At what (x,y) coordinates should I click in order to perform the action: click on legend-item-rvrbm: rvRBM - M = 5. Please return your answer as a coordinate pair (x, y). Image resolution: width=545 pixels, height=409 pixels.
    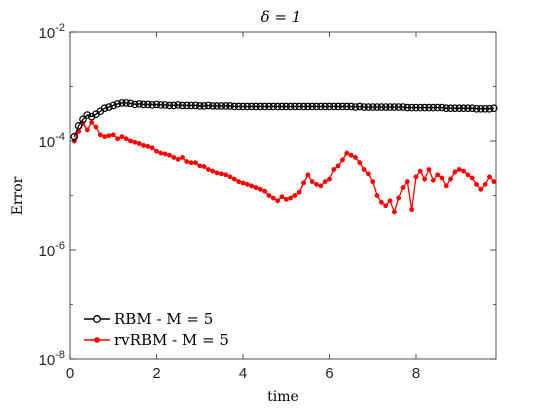
    Looking at the image, I should click on (156, 340).